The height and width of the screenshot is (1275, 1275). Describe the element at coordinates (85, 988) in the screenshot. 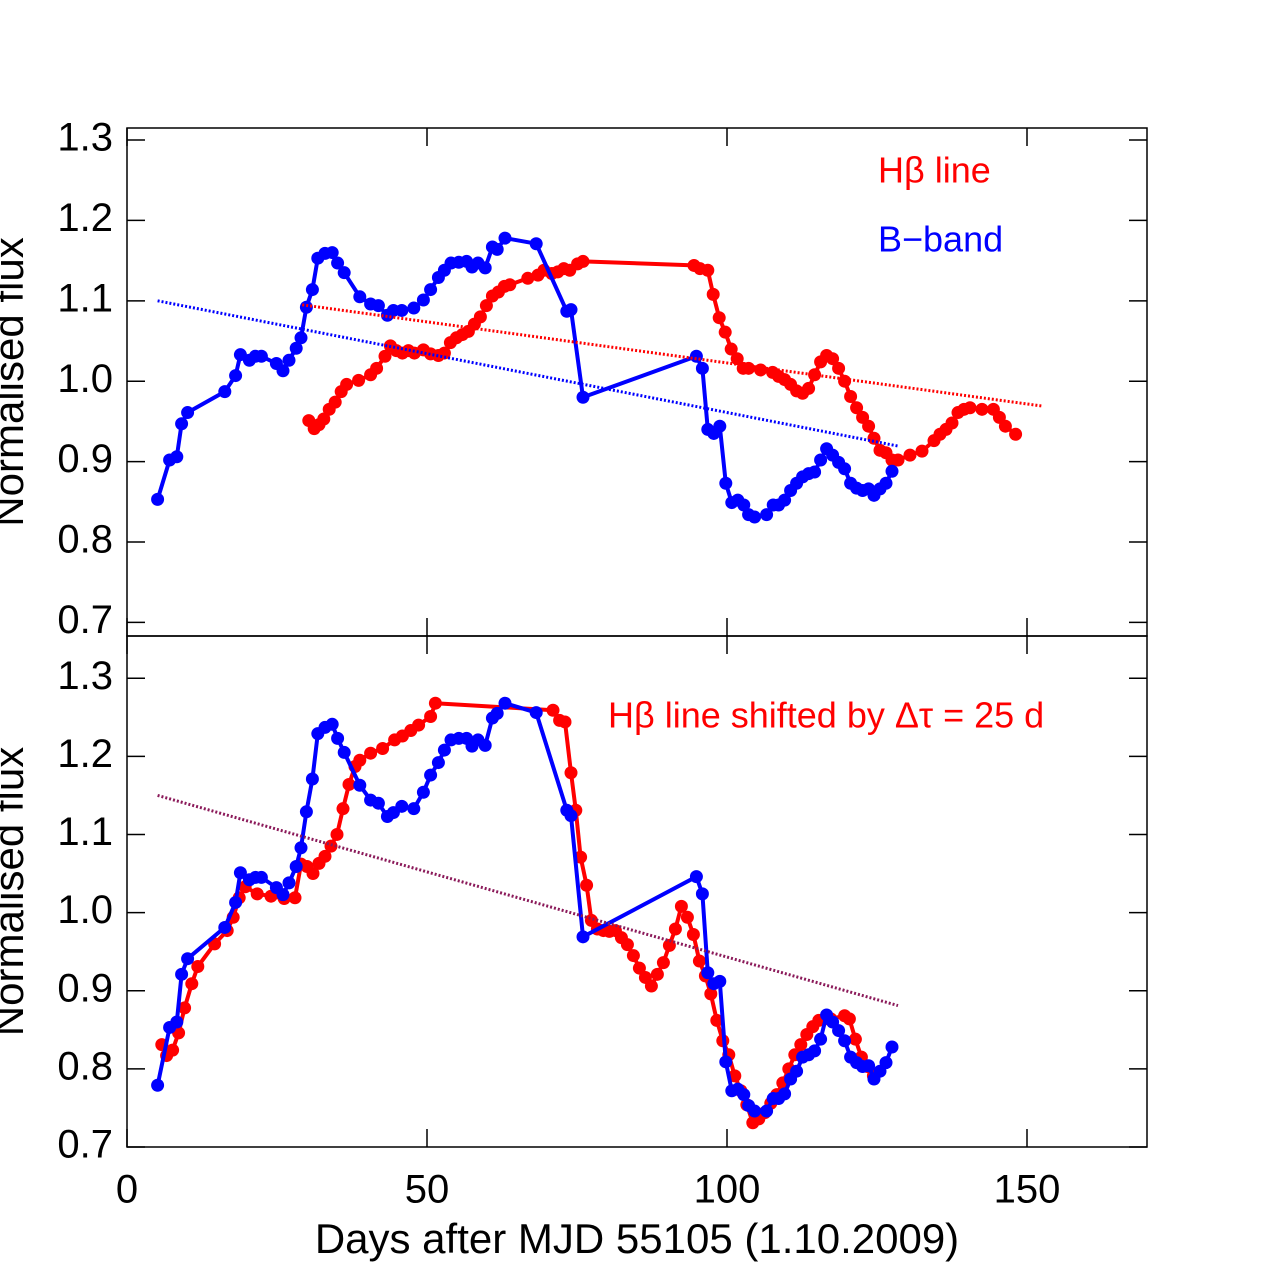

I see `y-tick-label: 0.9` at that location.